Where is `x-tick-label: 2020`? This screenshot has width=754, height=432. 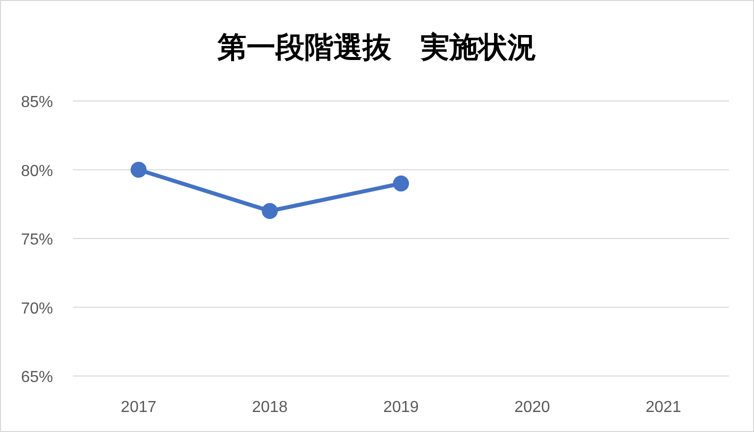
x-tick-label: 2020 is located at coordinates (532, 407).